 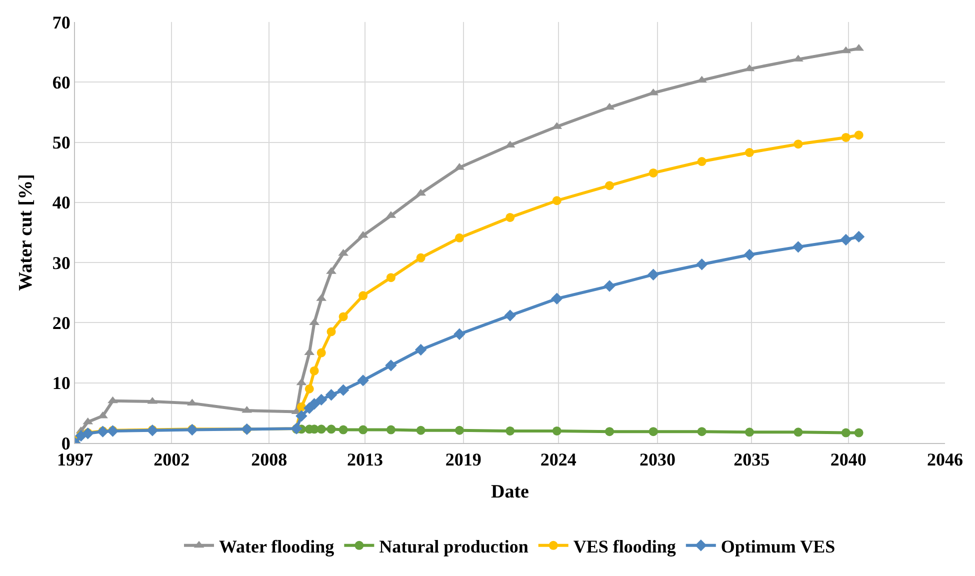 I want to click on y-tick-label: 40, so click(x=61, y=202).